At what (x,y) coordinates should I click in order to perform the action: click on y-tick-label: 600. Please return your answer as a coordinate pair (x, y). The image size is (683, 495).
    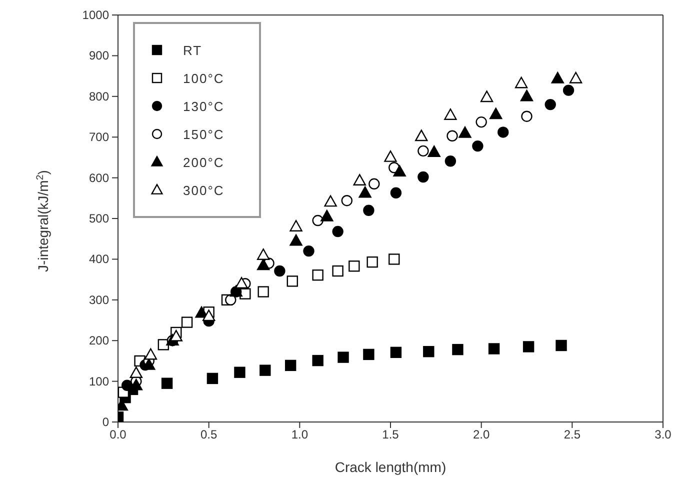
    Looking at the image, I should click on (99, 177).